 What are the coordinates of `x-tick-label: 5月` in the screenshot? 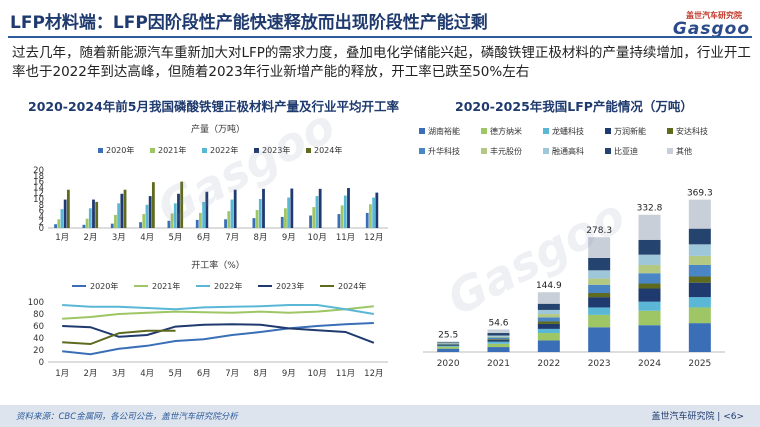 It's located at (176, 374).